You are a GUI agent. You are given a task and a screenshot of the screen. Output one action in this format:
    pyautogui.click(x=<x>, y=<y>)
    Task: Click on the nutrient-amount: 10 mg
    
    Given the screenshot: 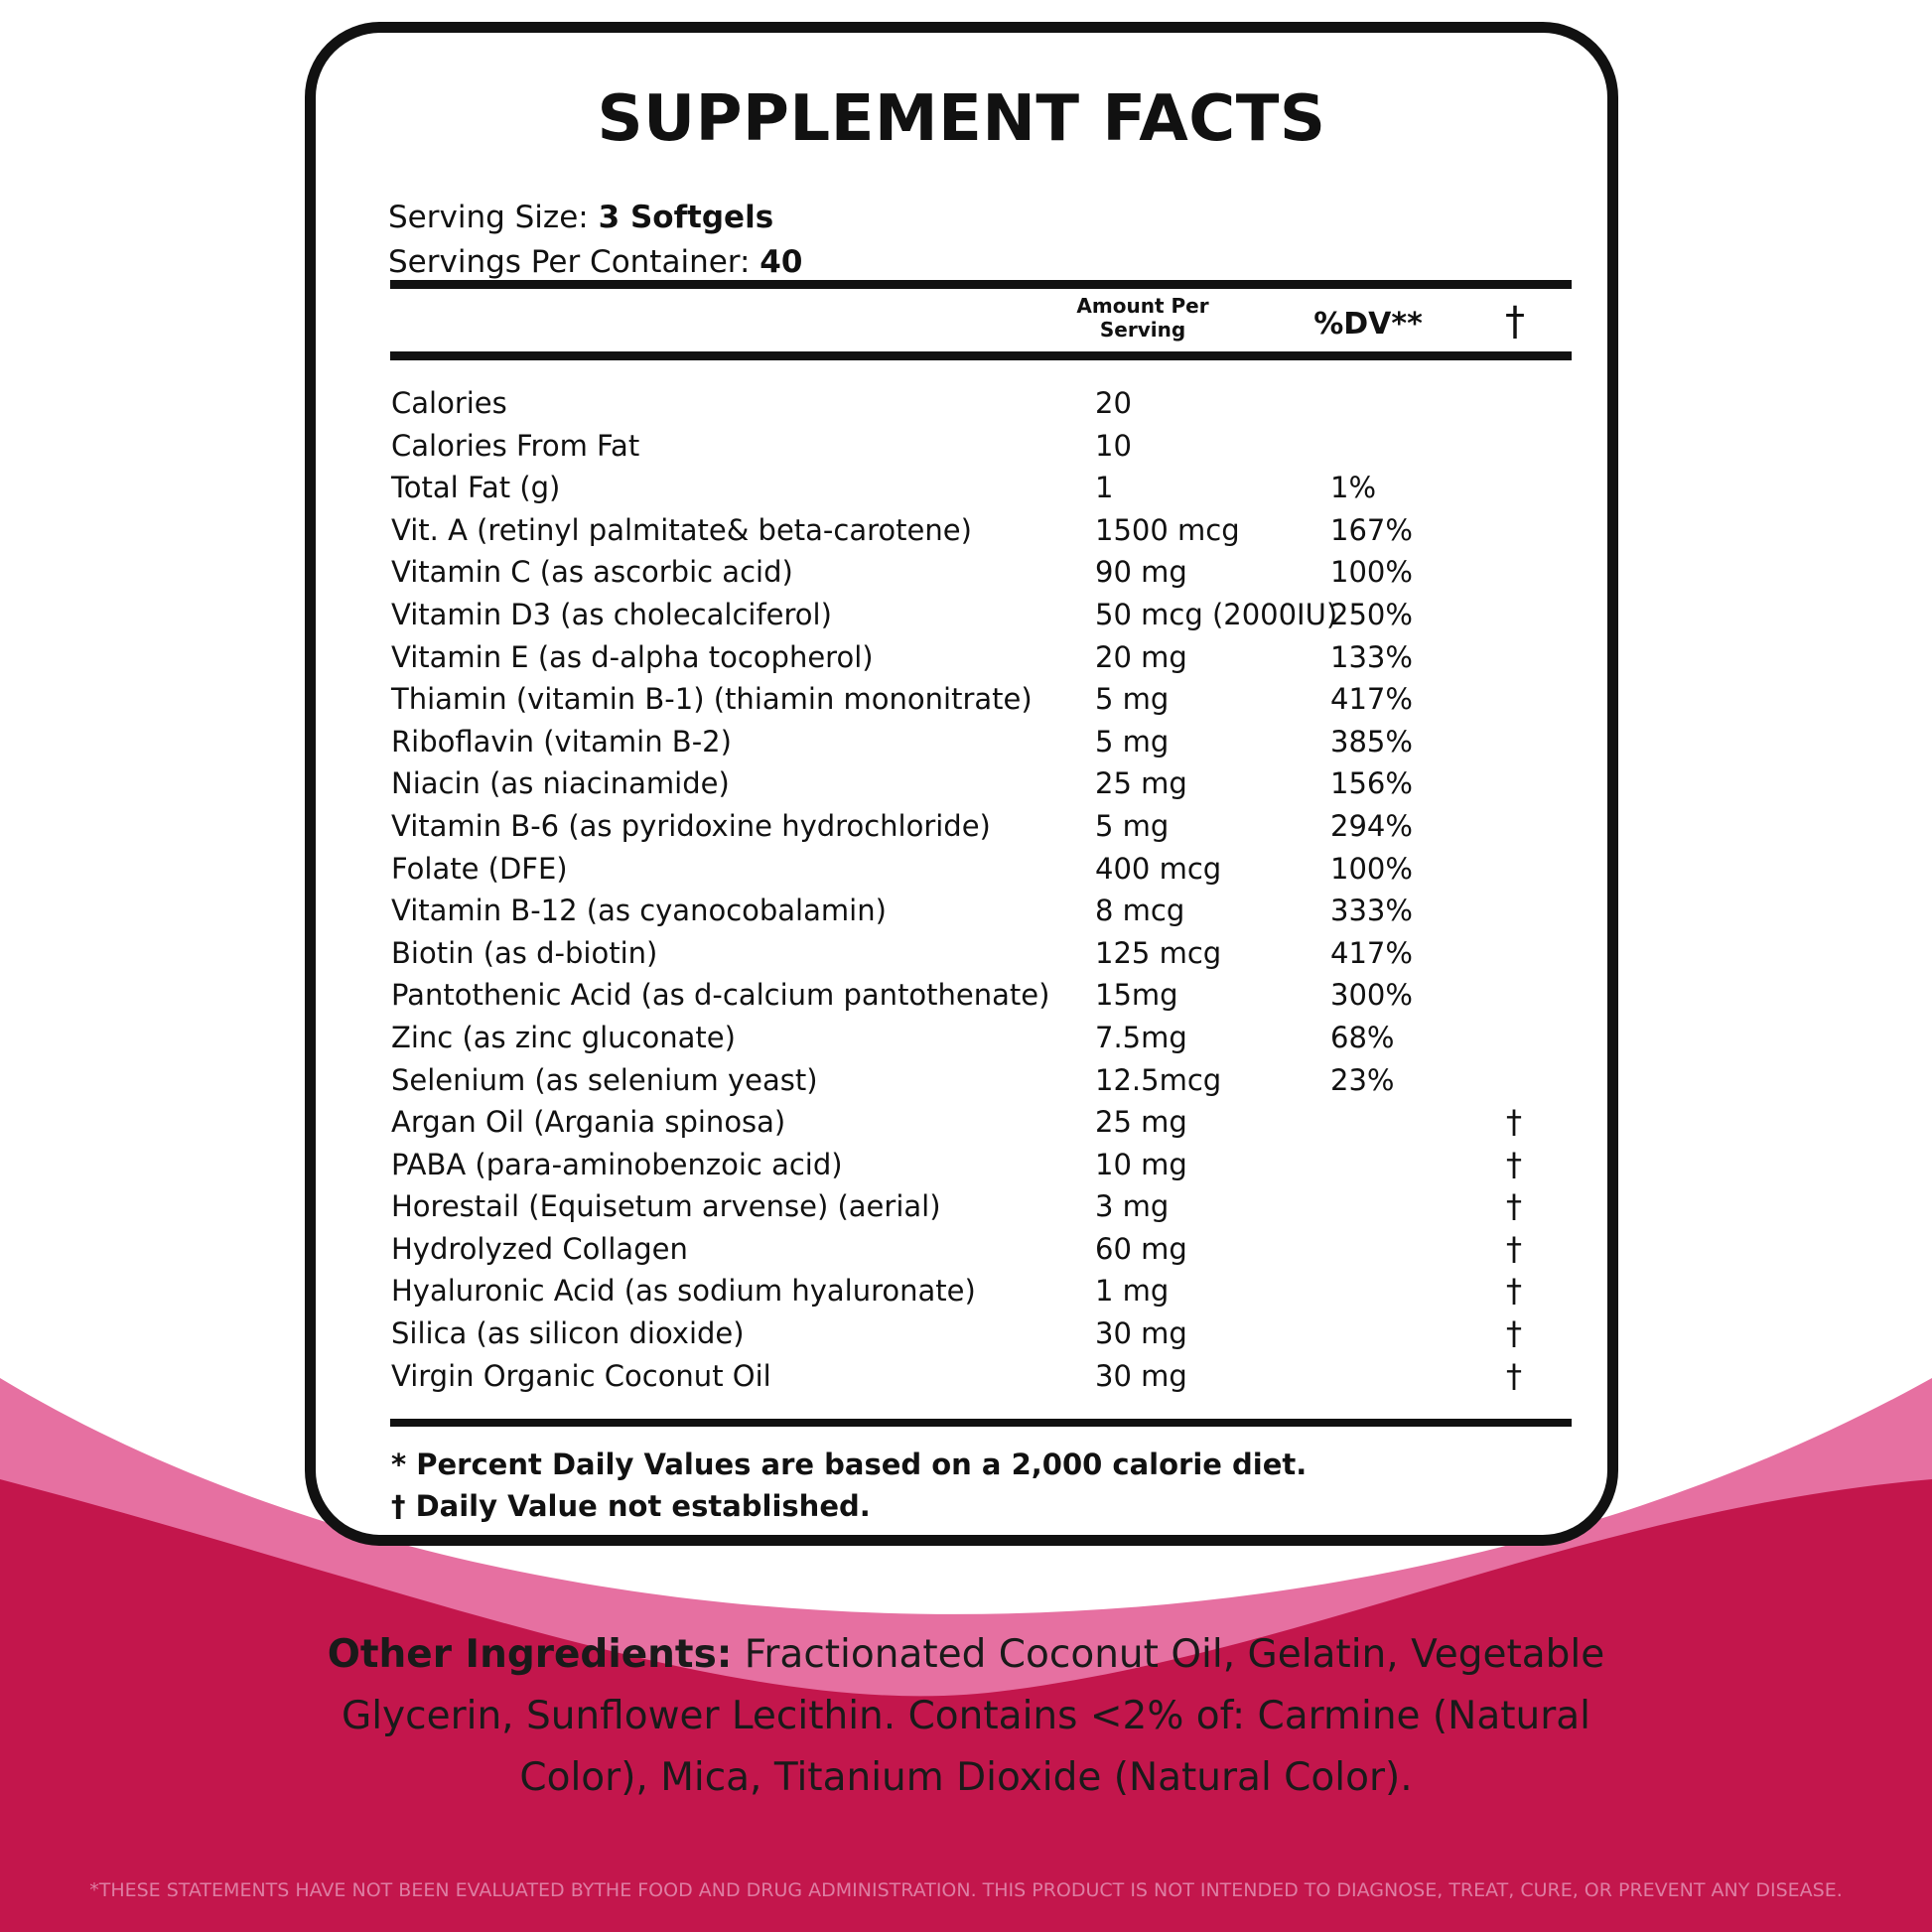 What is the action you would take?
    pyautogui.click(x=1141, y=1164)
    